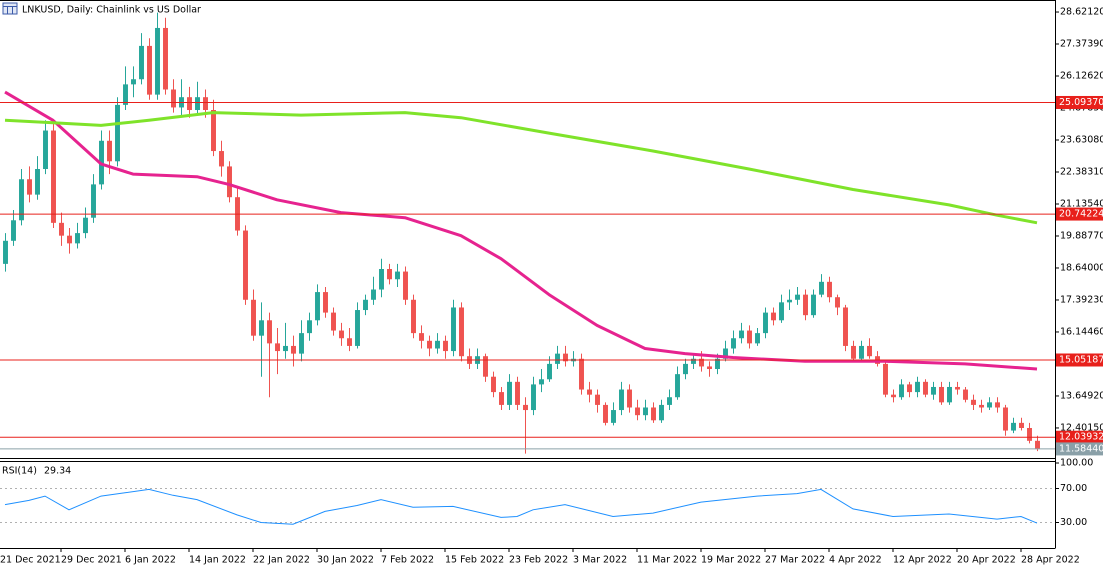  I want to click on x-tick-label: 30 Jan 2022, so click(345, 560).